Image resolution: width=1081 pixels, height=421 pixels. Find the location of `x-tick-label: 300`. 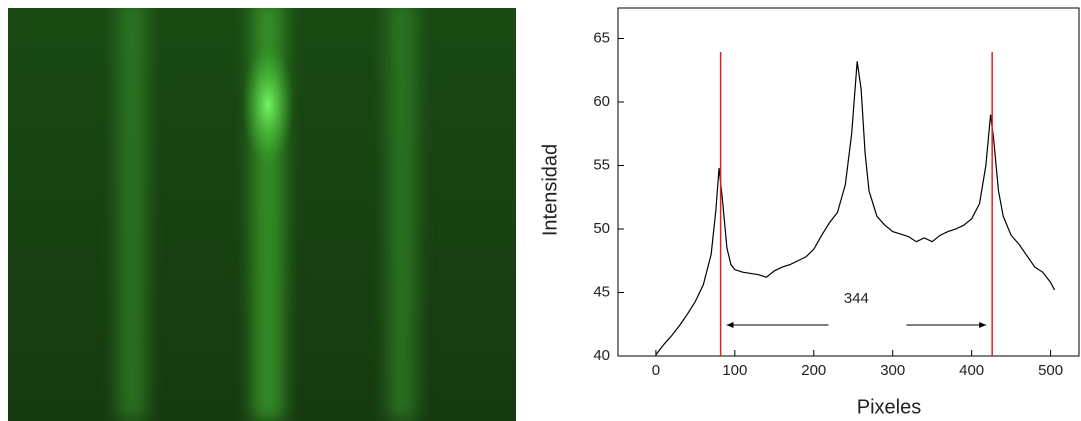

x-tick-label: 300 is located at coordinates (892, 370).